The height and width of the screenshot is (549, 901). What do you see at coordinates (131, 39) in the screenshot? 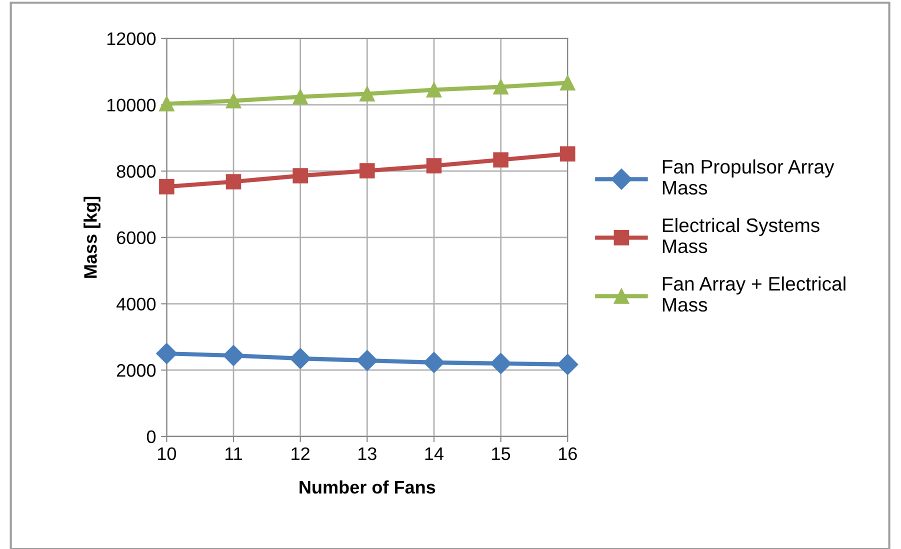
I see `y-tick-label: 12000` at bounding box center [131, 39].